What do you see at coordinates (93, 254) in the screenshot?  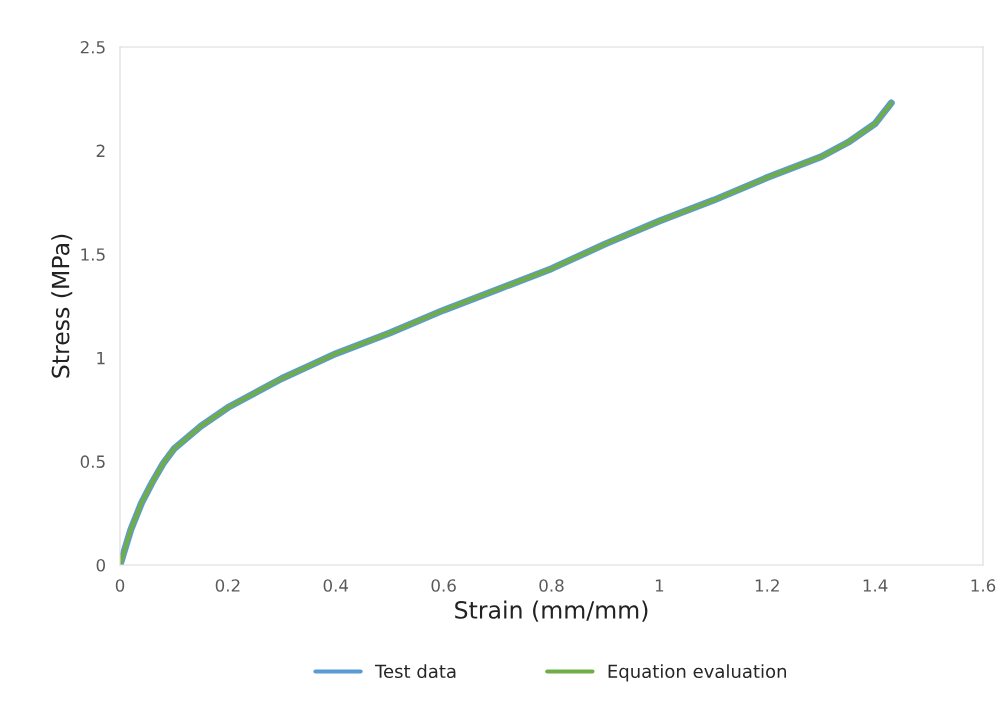 I see `y-tick-label: 1.5` at bounding box center [93, 254].